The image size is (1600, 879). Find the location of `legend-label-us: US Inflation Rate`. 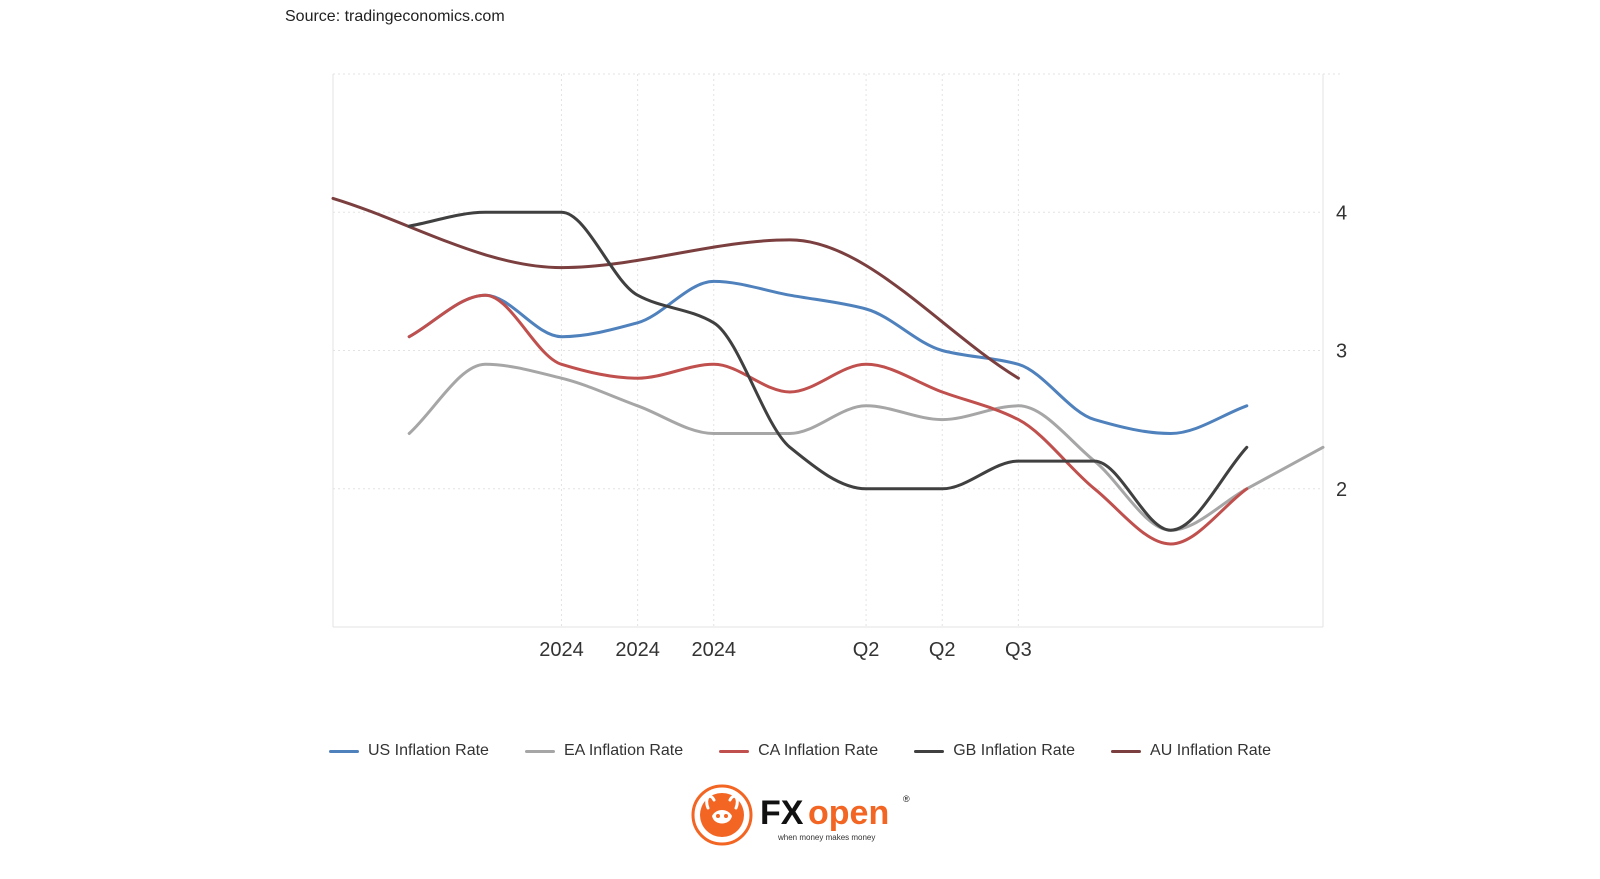

legend-label-us: US Inflation Rate is located at coordinates (428, 750).